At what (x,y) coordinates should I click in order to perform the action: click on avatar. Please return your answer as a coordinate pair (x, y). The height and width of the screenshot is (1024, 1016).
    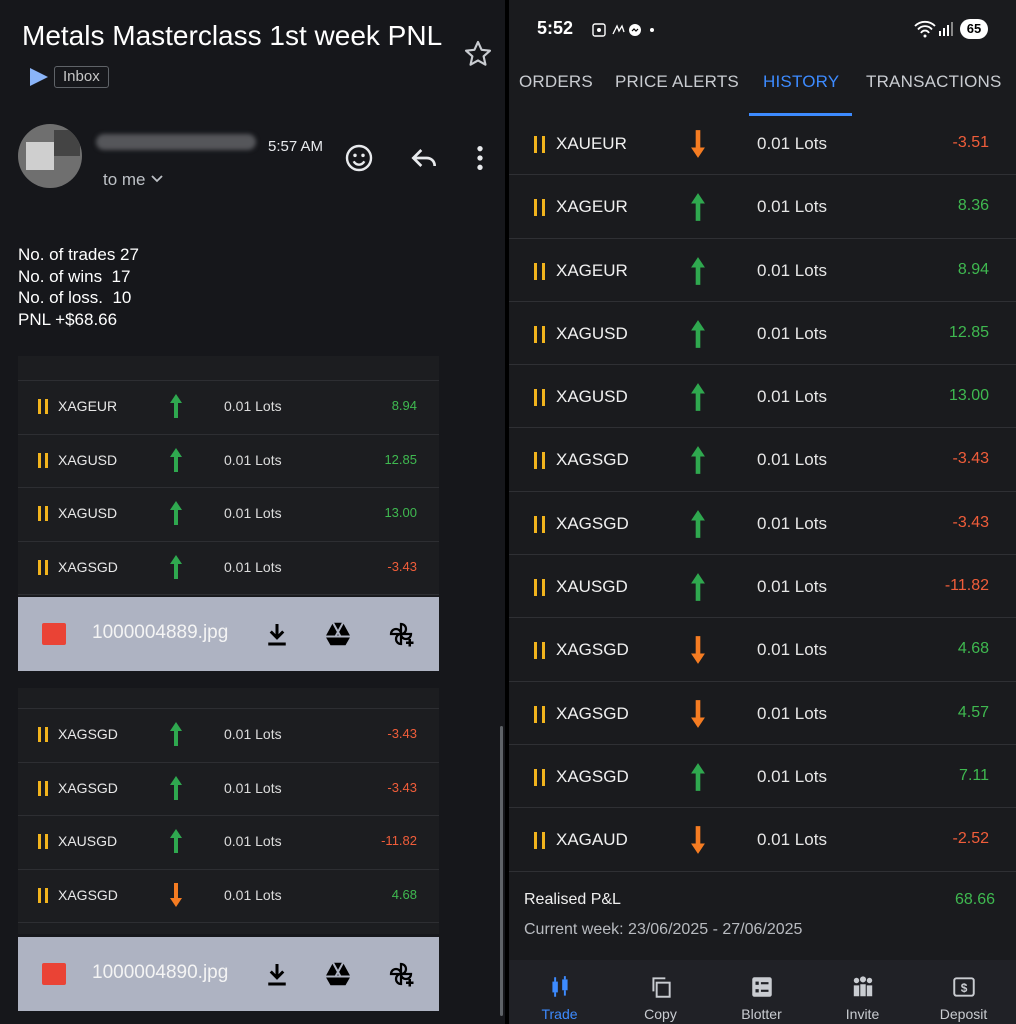
    Looking at the image, I should click on (50, 156).